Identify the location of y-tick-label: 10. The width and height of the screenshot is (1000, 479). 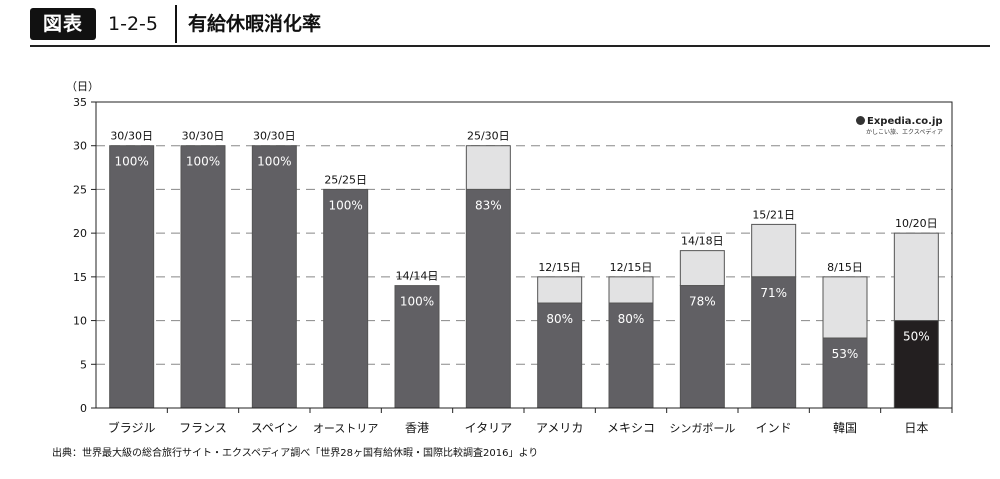
(80, 321).